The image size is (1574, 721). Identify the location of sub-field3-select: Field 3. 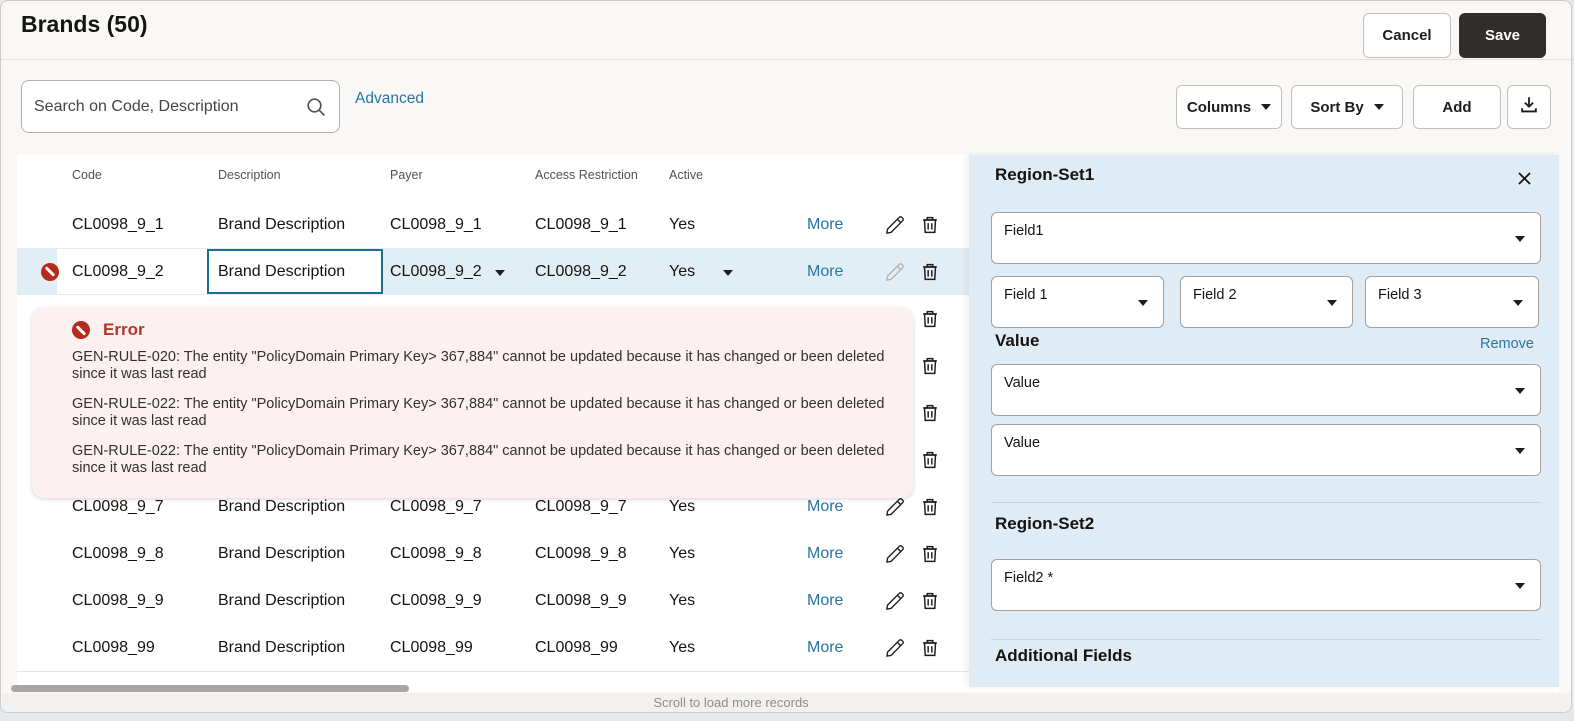
(1452, 302).